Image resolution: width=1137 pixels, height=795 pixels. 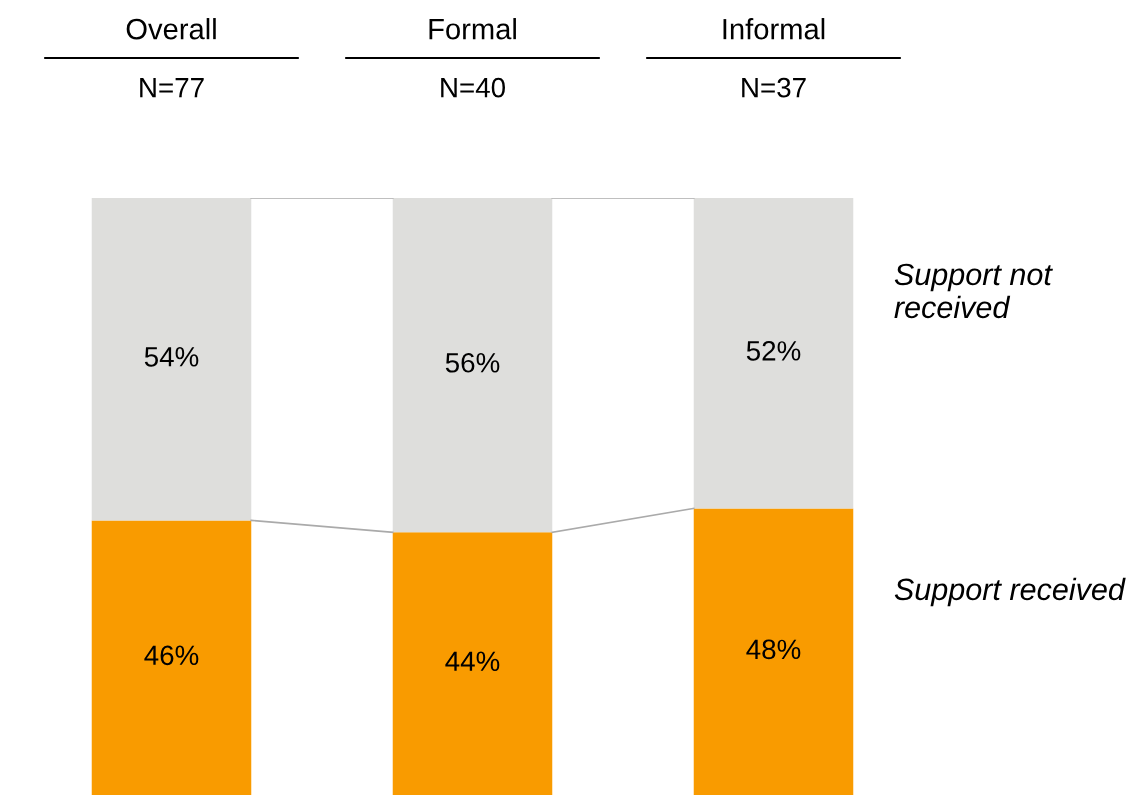 I want to click on data-label: 44%, so click(x=472, y=661).